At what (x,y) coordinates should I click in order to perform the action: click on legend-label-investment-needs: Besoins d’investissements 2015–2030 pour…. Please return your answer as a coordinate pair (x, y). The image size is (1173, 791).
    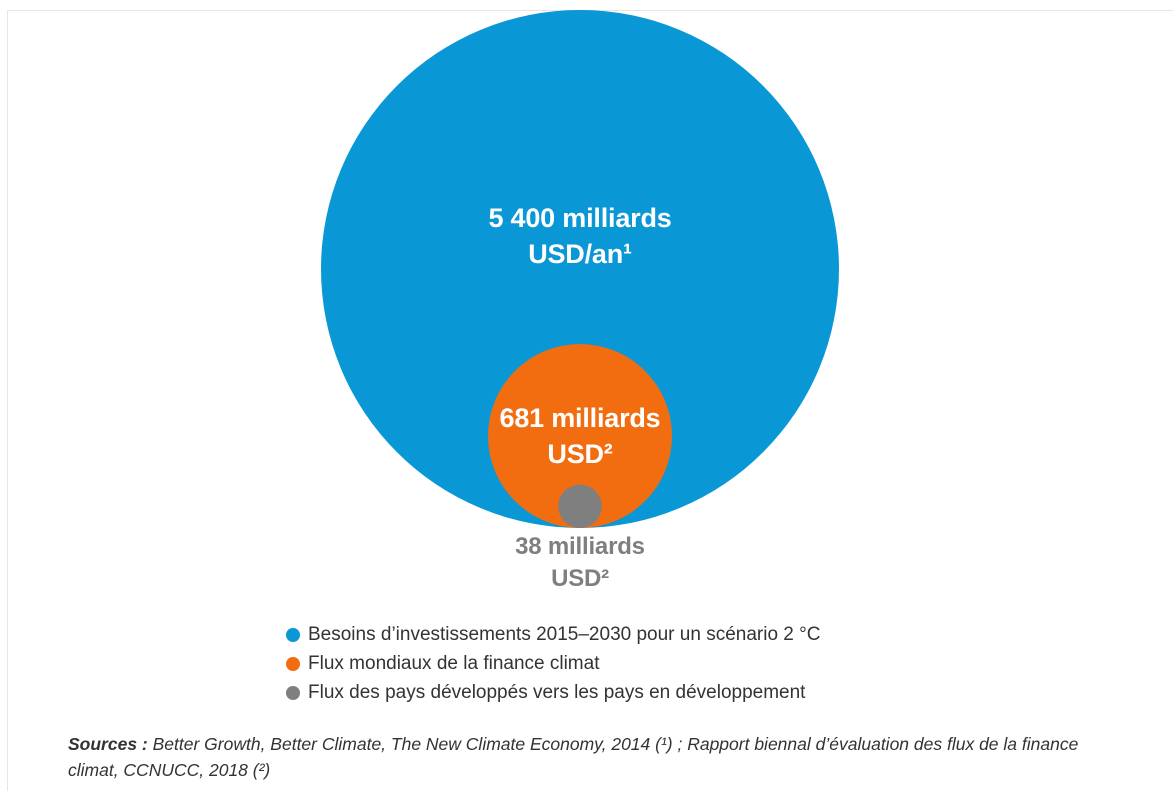
    Looking at the image, I should click on (564, 634).